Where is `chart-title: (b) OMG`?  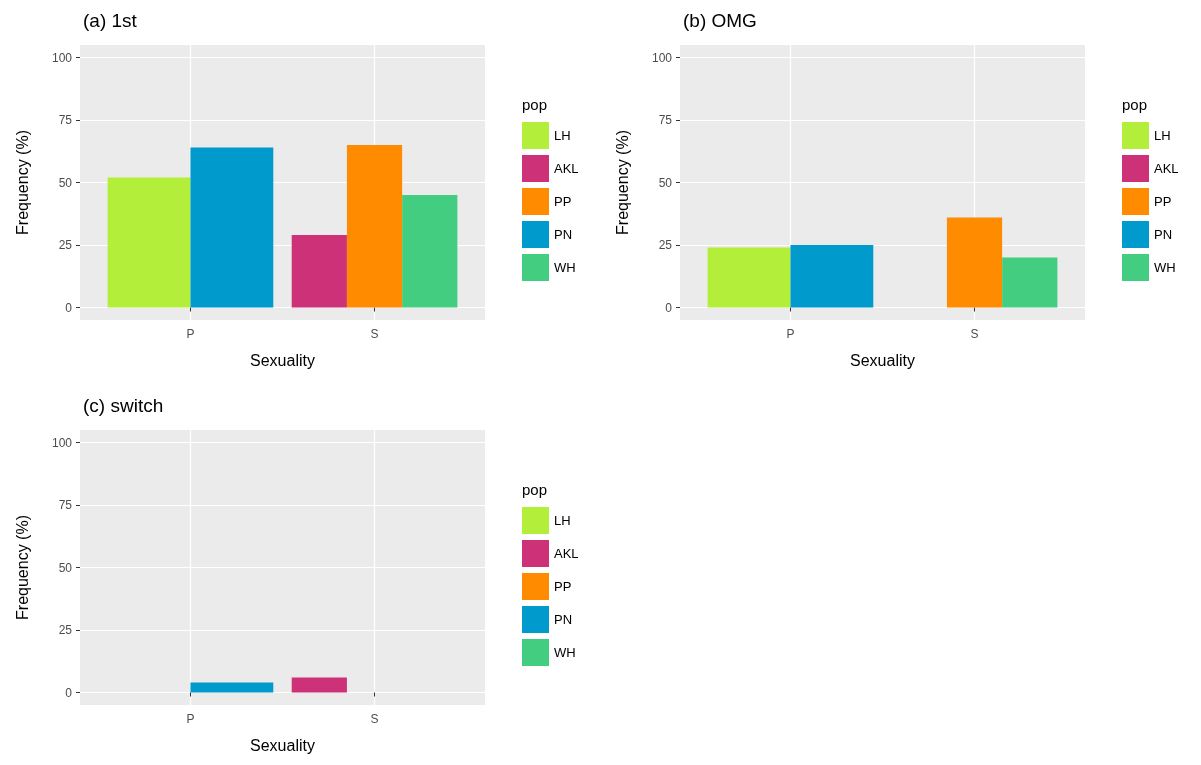
chart-title: (b) OMG is located at coordinates (720, 20).